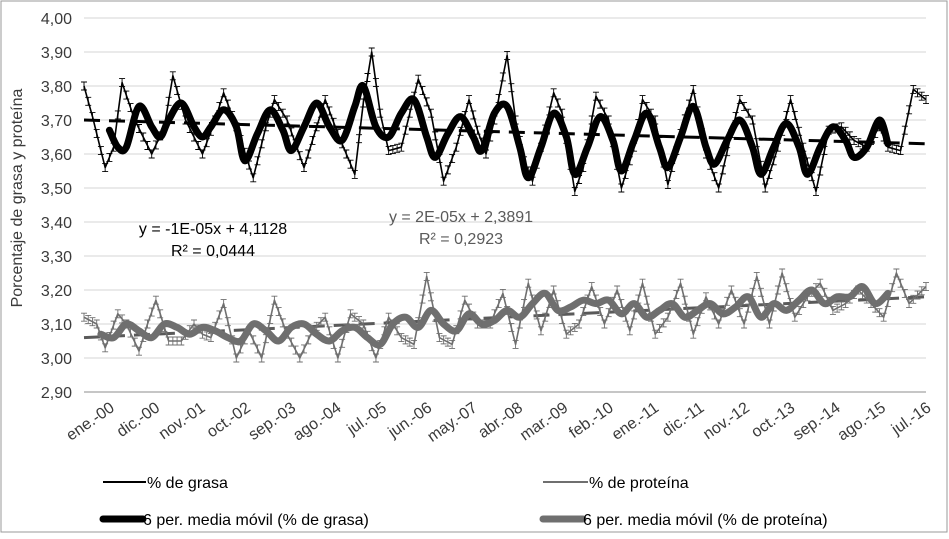 The width and height of the screenshot is (949, 539). Describe the element at coordinates (256, 520) in the screenshot. I see `legend-label-mm-grasa: 6 per. media móvil (% de grasa)` at that location.